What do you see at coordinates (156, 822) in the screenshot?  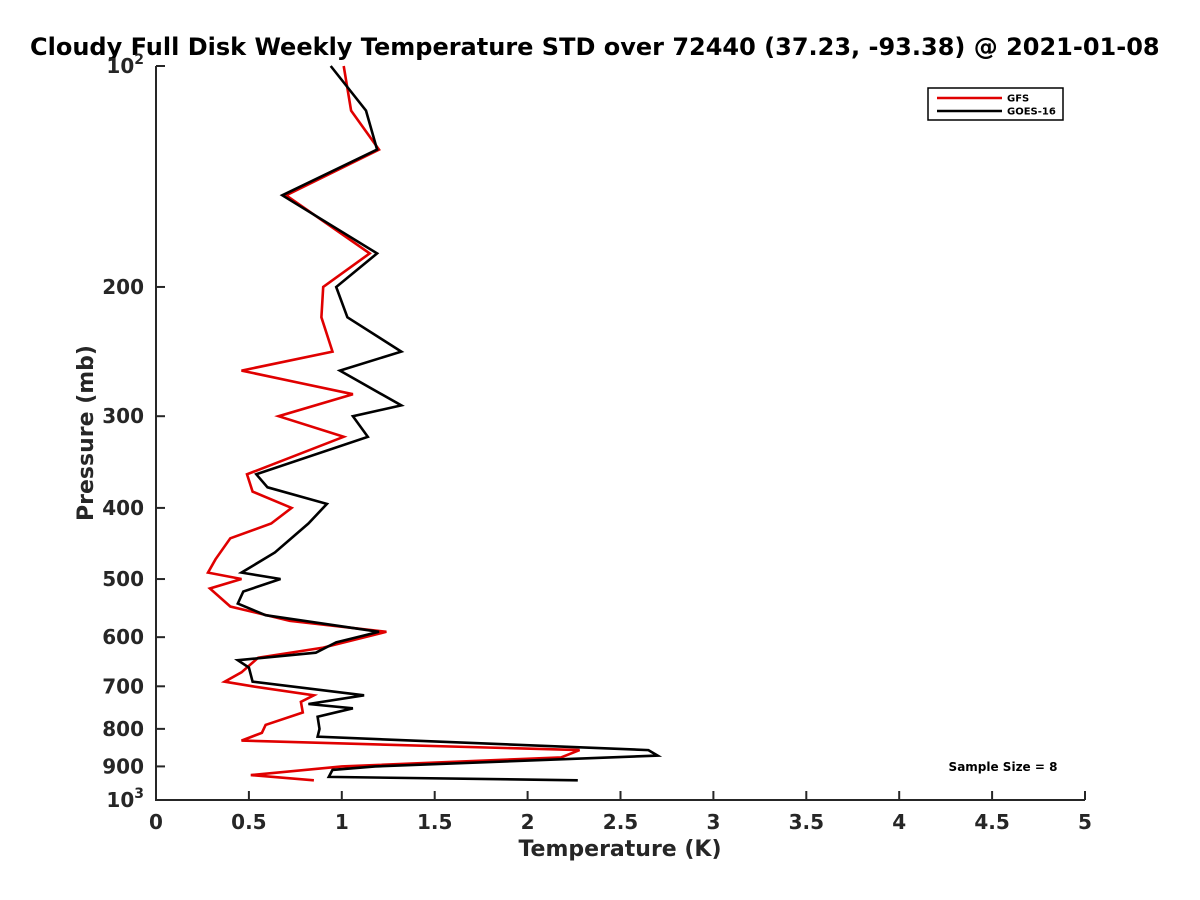 I see `x-tick-label: 0` at bounding box center [156, 822].